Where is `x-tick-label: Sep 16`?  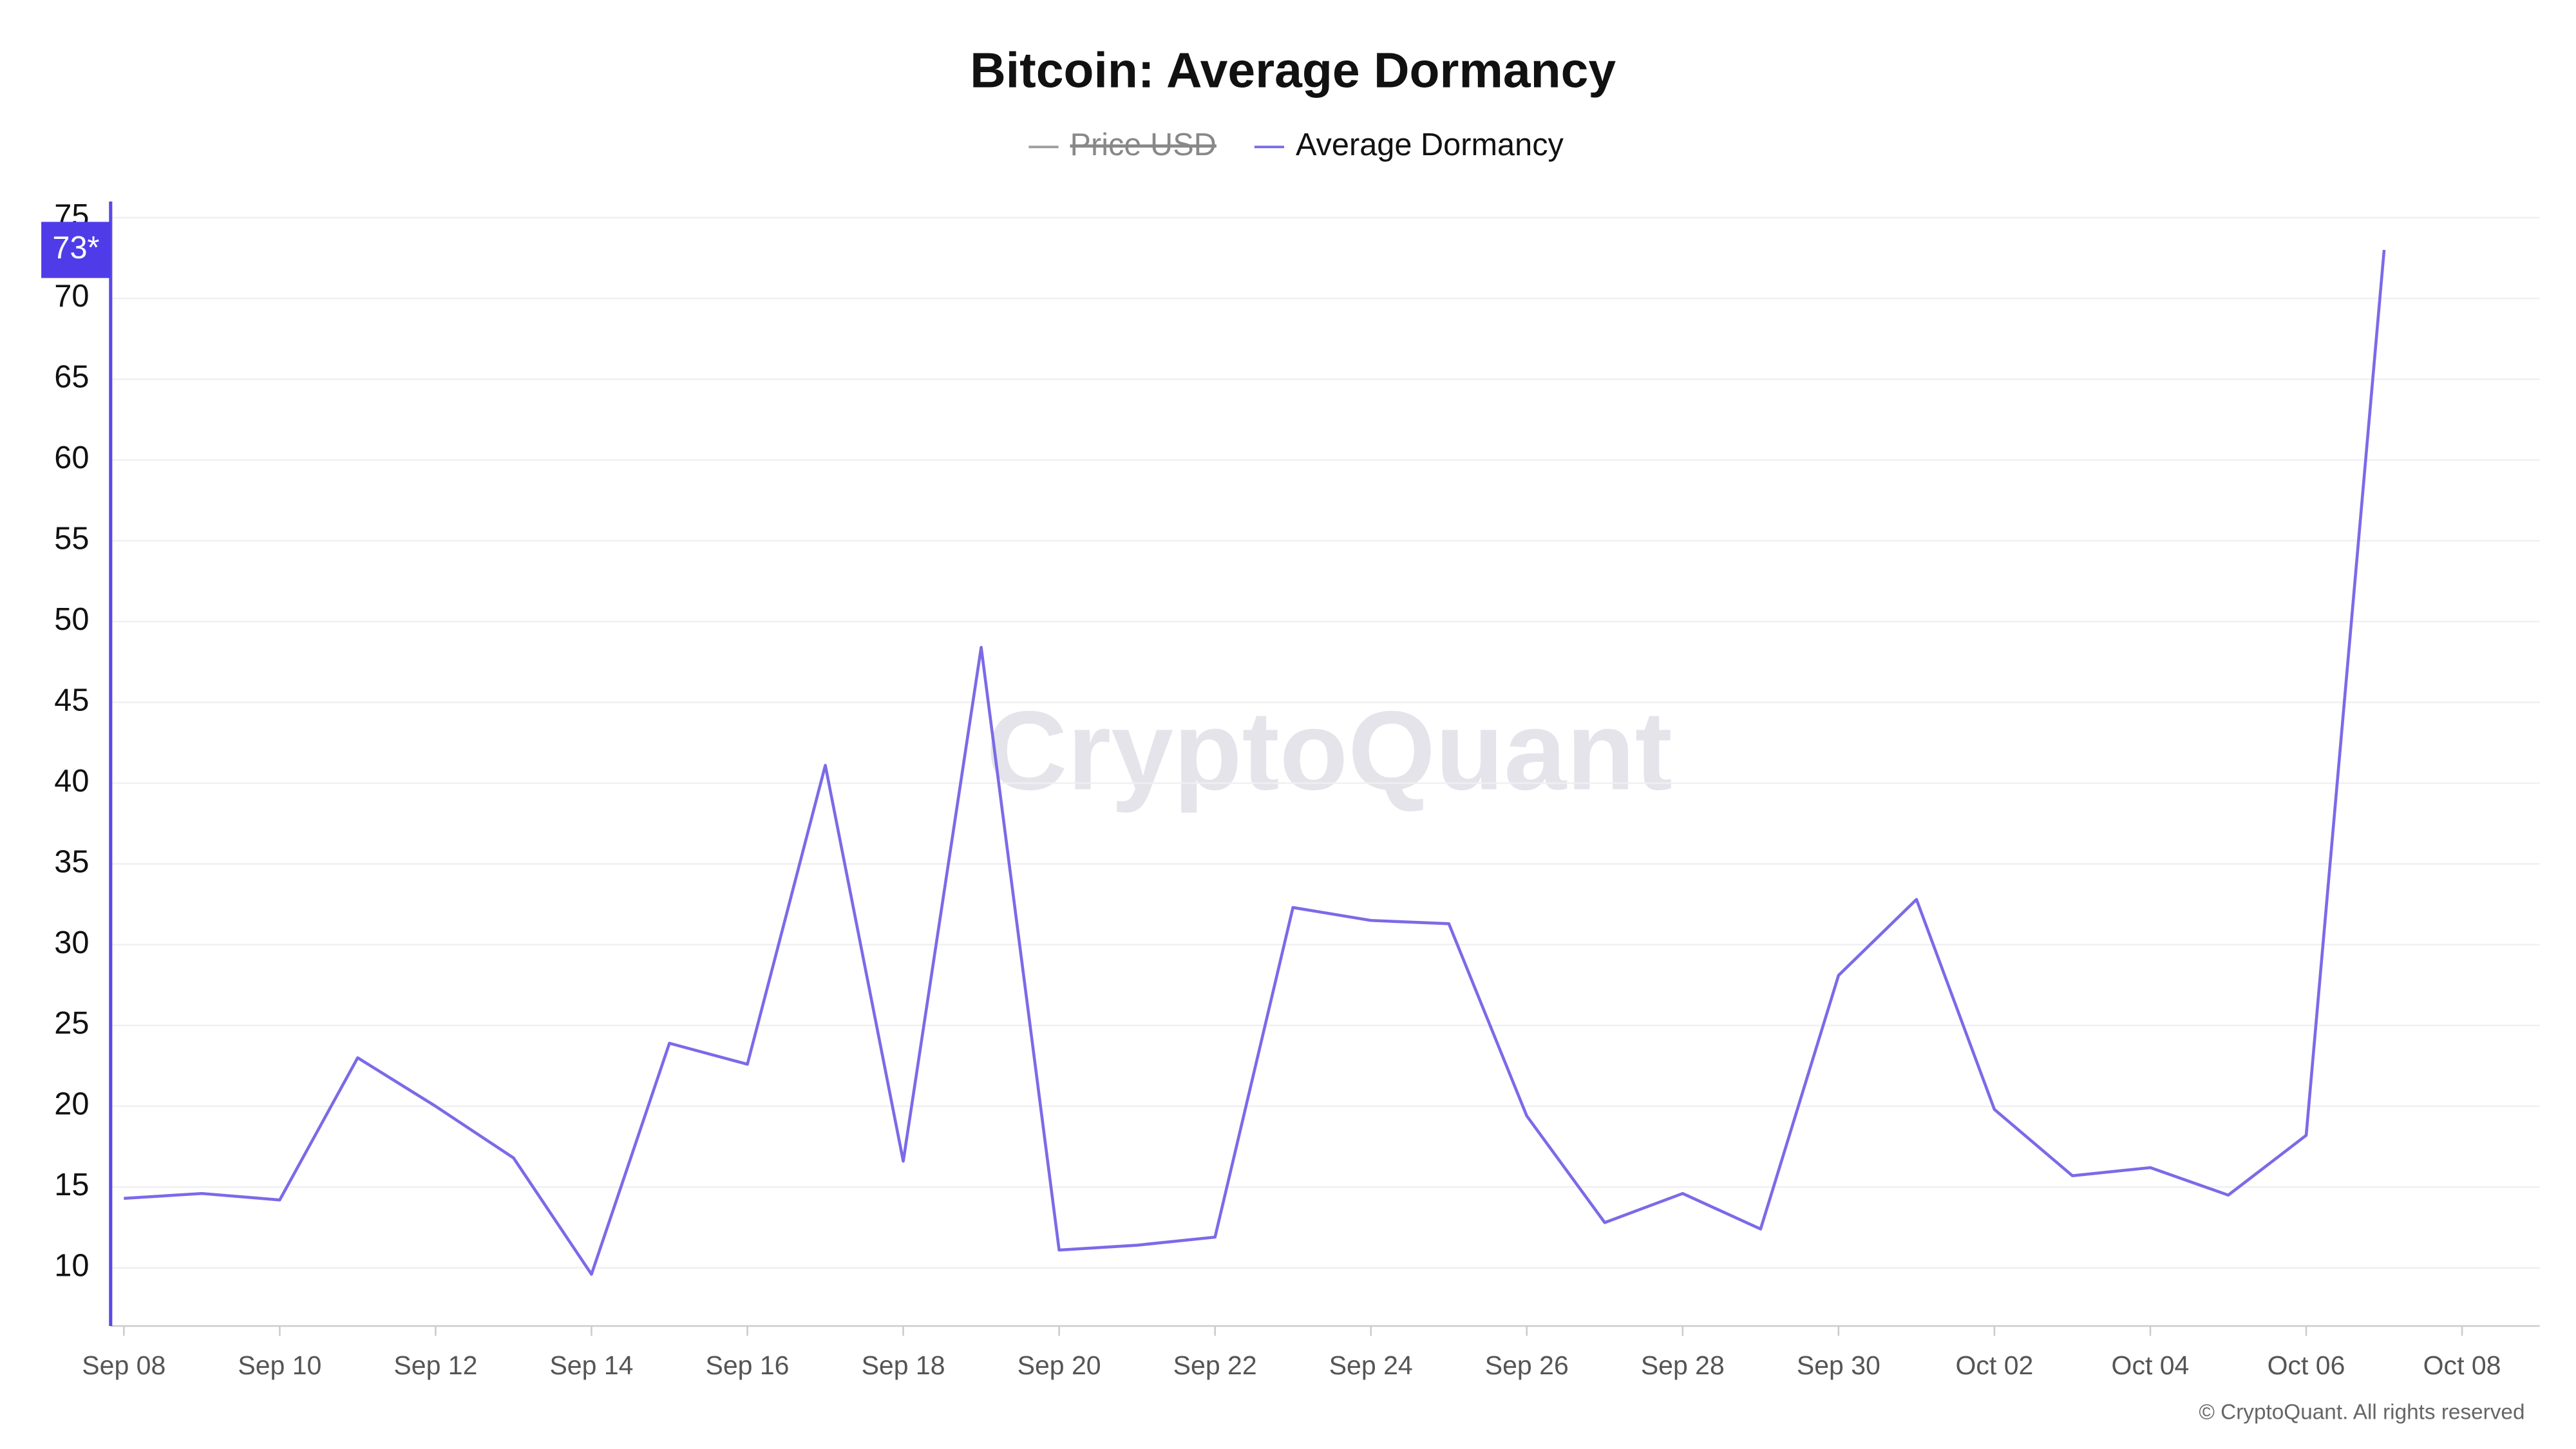
x-tick-label: Sep 16 is located at coordinates (748, 1365).